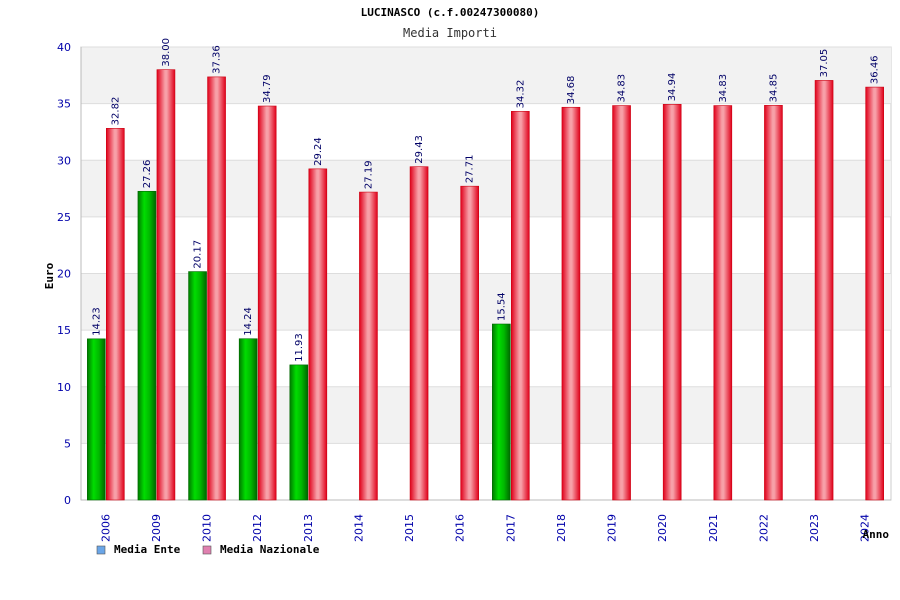  I want to click on x-tick-label: 2020, so click(662, 528).